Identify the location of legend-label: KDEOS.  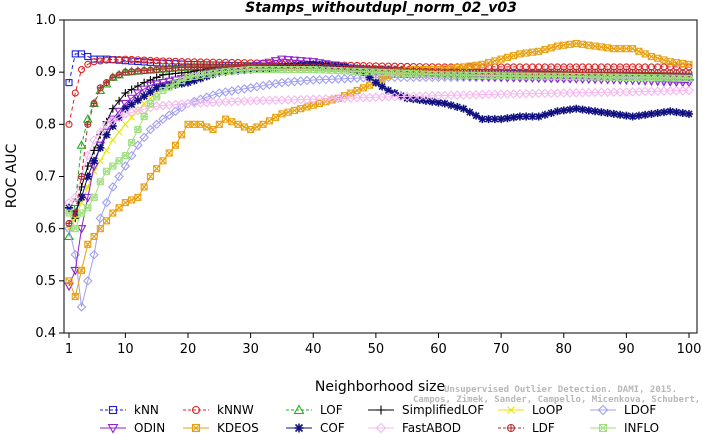
(238, 427).